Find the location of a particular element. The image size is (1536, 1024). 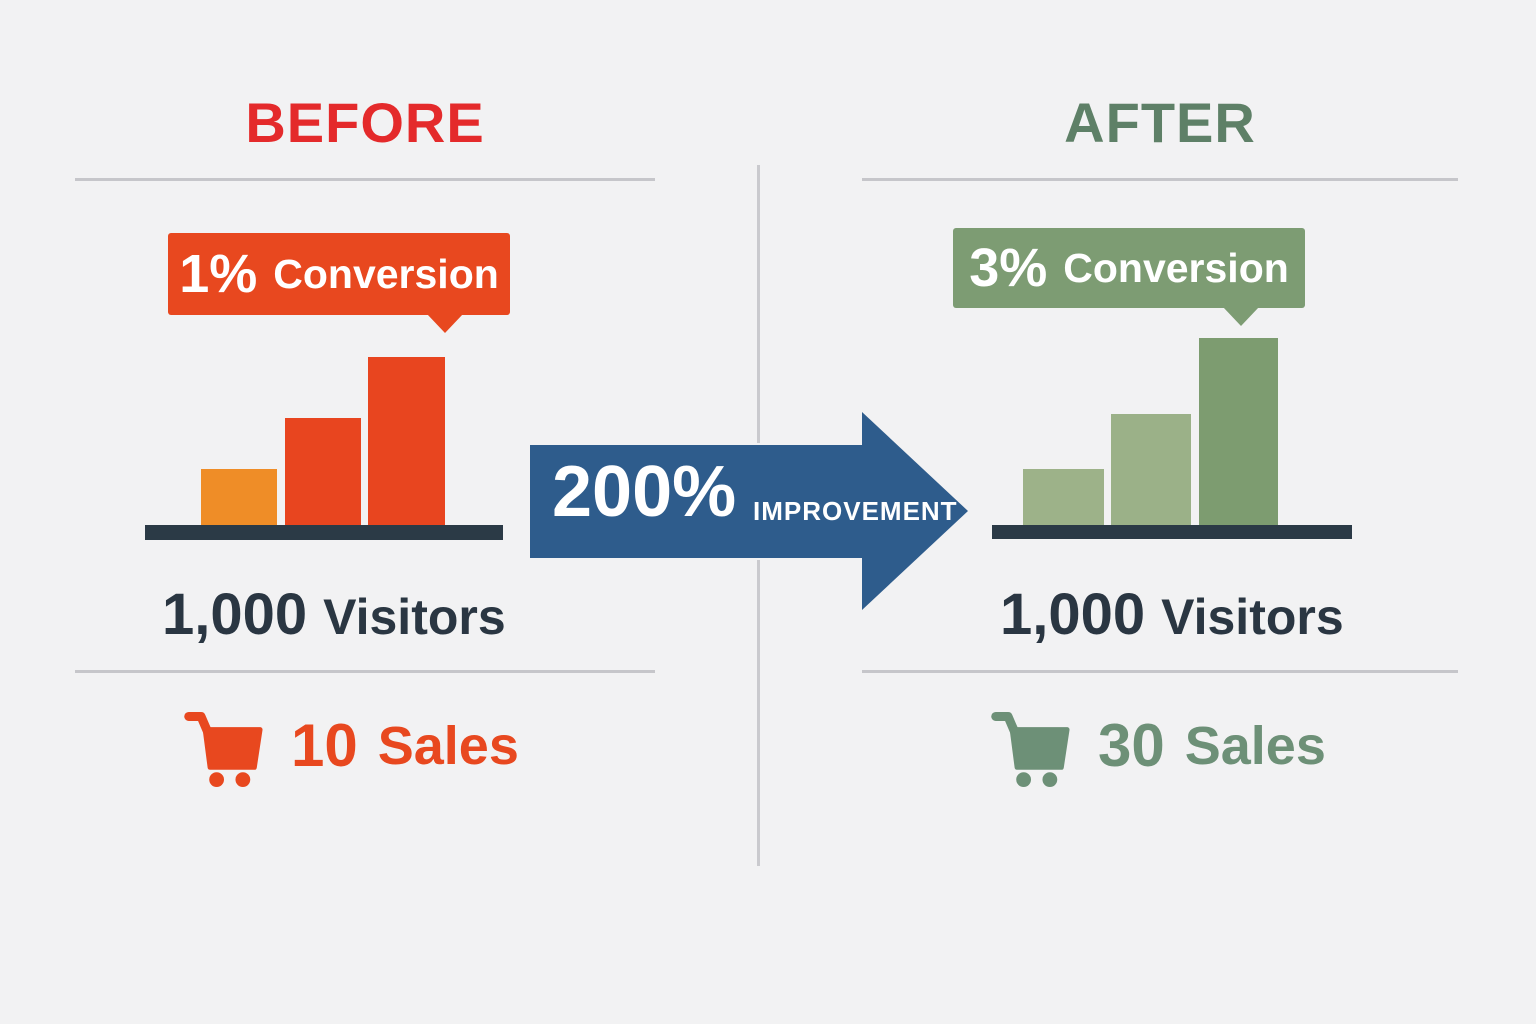

after-sales: 30 Sales is located at coordinates (1158, 746).